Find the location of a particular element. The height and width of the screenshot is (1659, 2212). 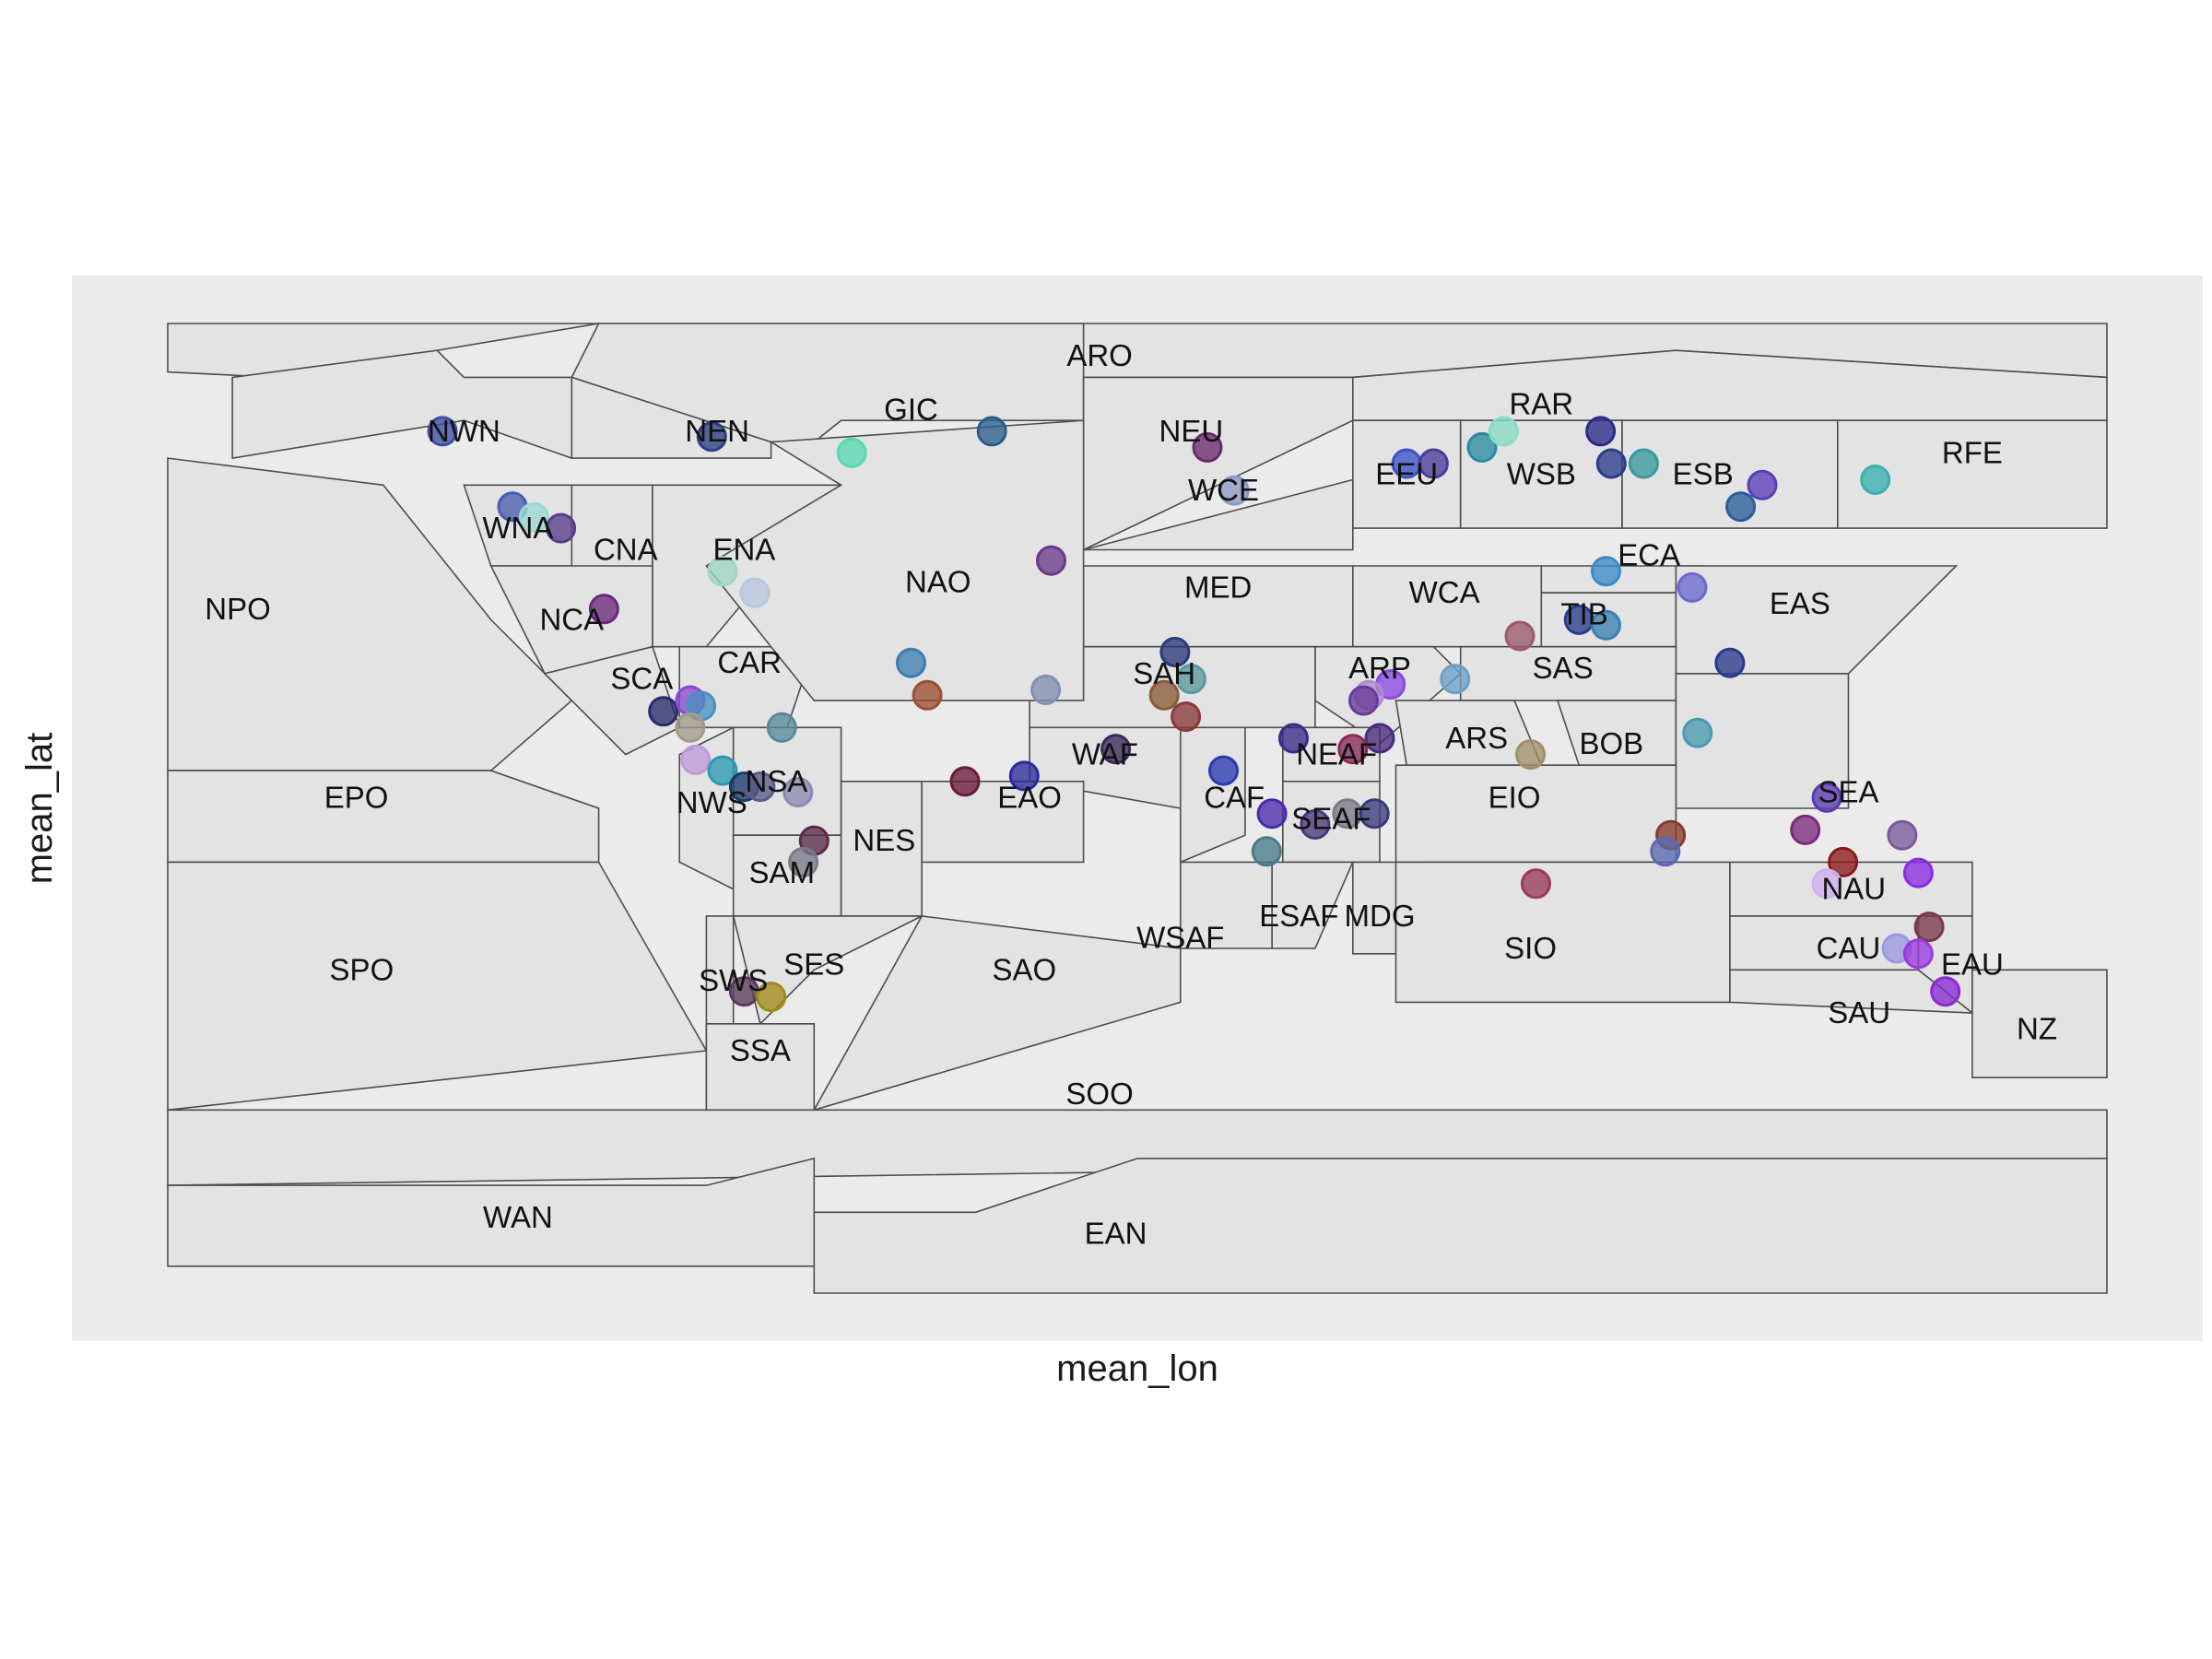

region-label-med: MED is located at coordinates (1218, 587).